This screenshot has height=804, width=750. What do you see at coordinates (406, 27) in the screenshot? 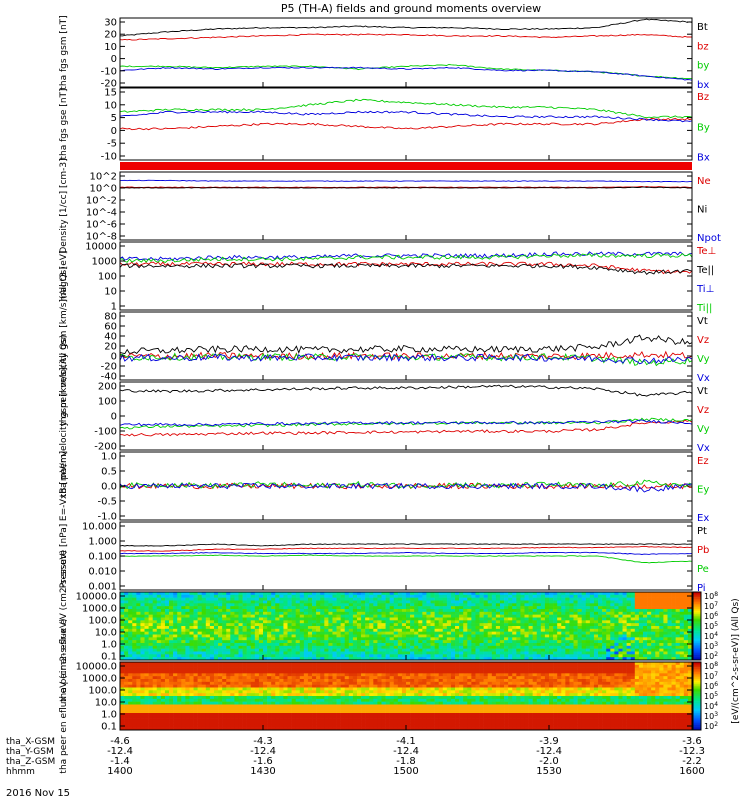
I see `series-line-Bt` at bounding box center [406, 27].